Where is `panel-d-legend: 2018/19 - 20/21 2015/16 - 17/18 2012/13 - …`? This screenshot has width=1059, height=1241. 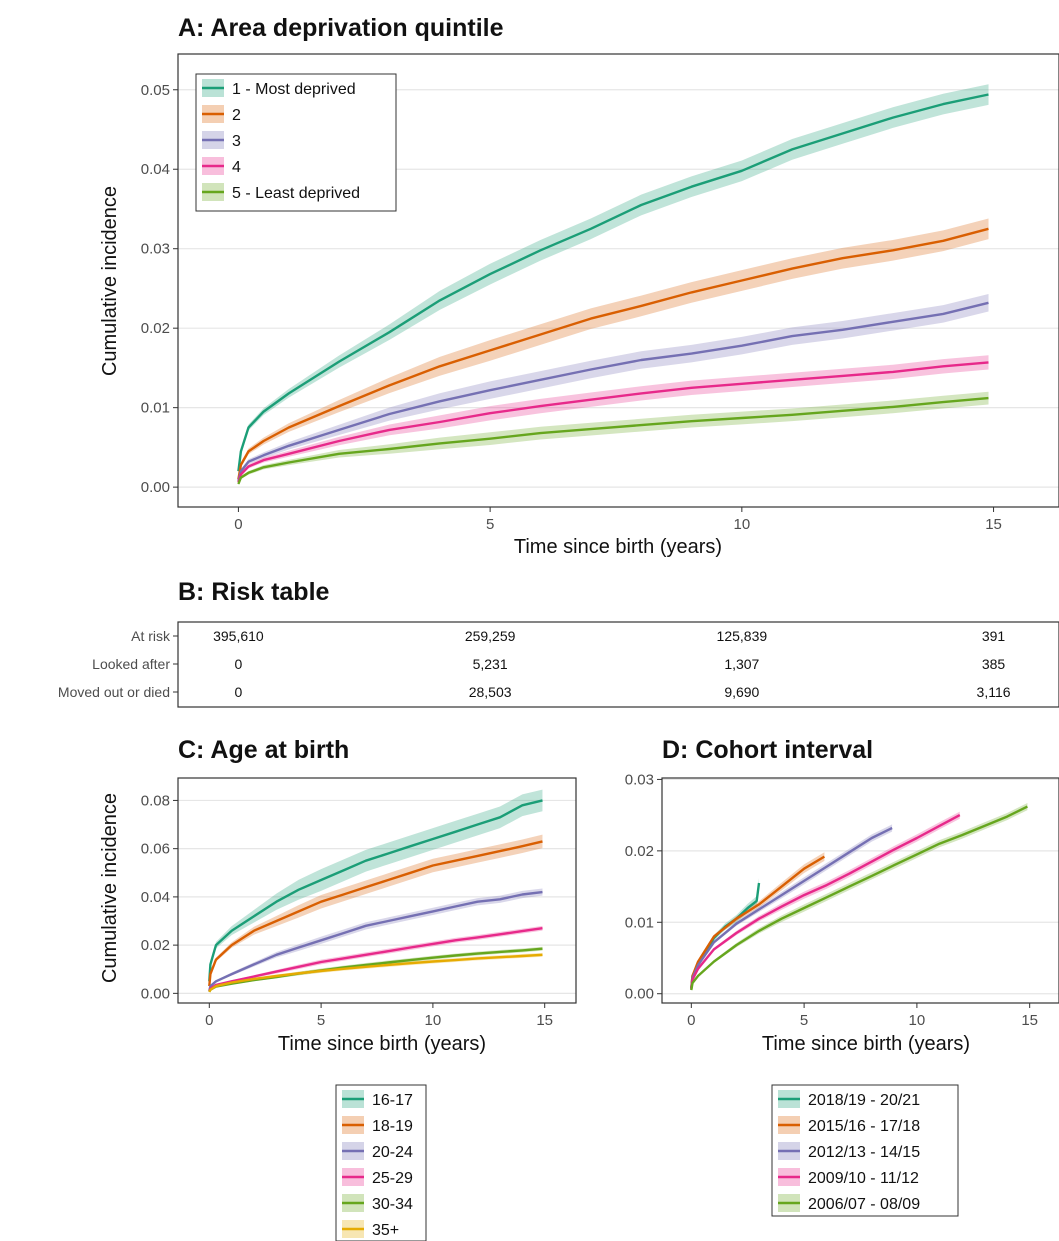 panel-d-legend: 2018/19 - 20/21 2015/16 - 17/18 2012/13 - … is located at coordinates (865, 1150).